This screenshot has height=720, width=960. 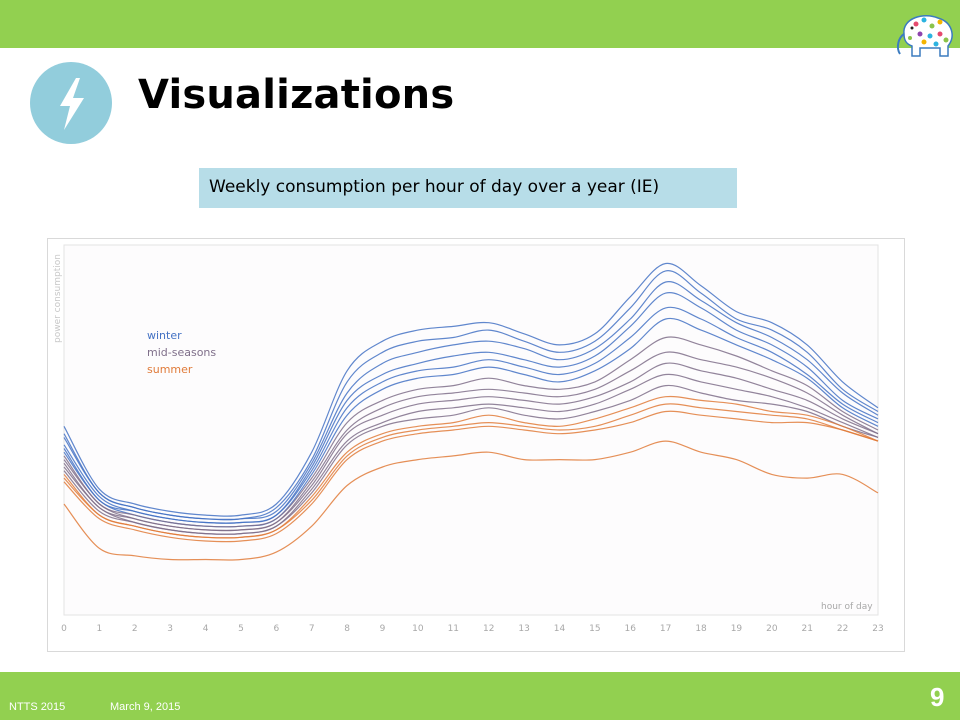 I want to click on x-tick-label: 4, so click(x=206, y=629).